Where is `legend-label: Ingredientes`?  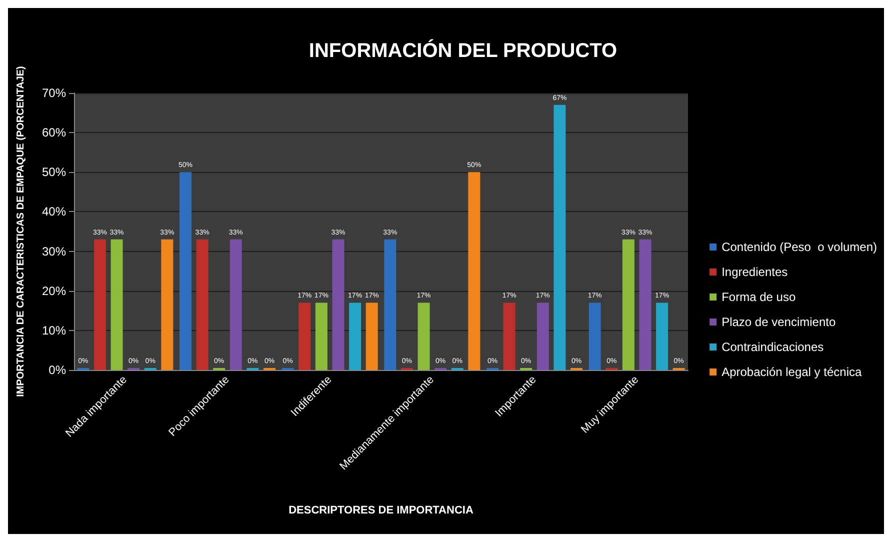 legend-label: Ingredientes is located at coordinates (755, 272).